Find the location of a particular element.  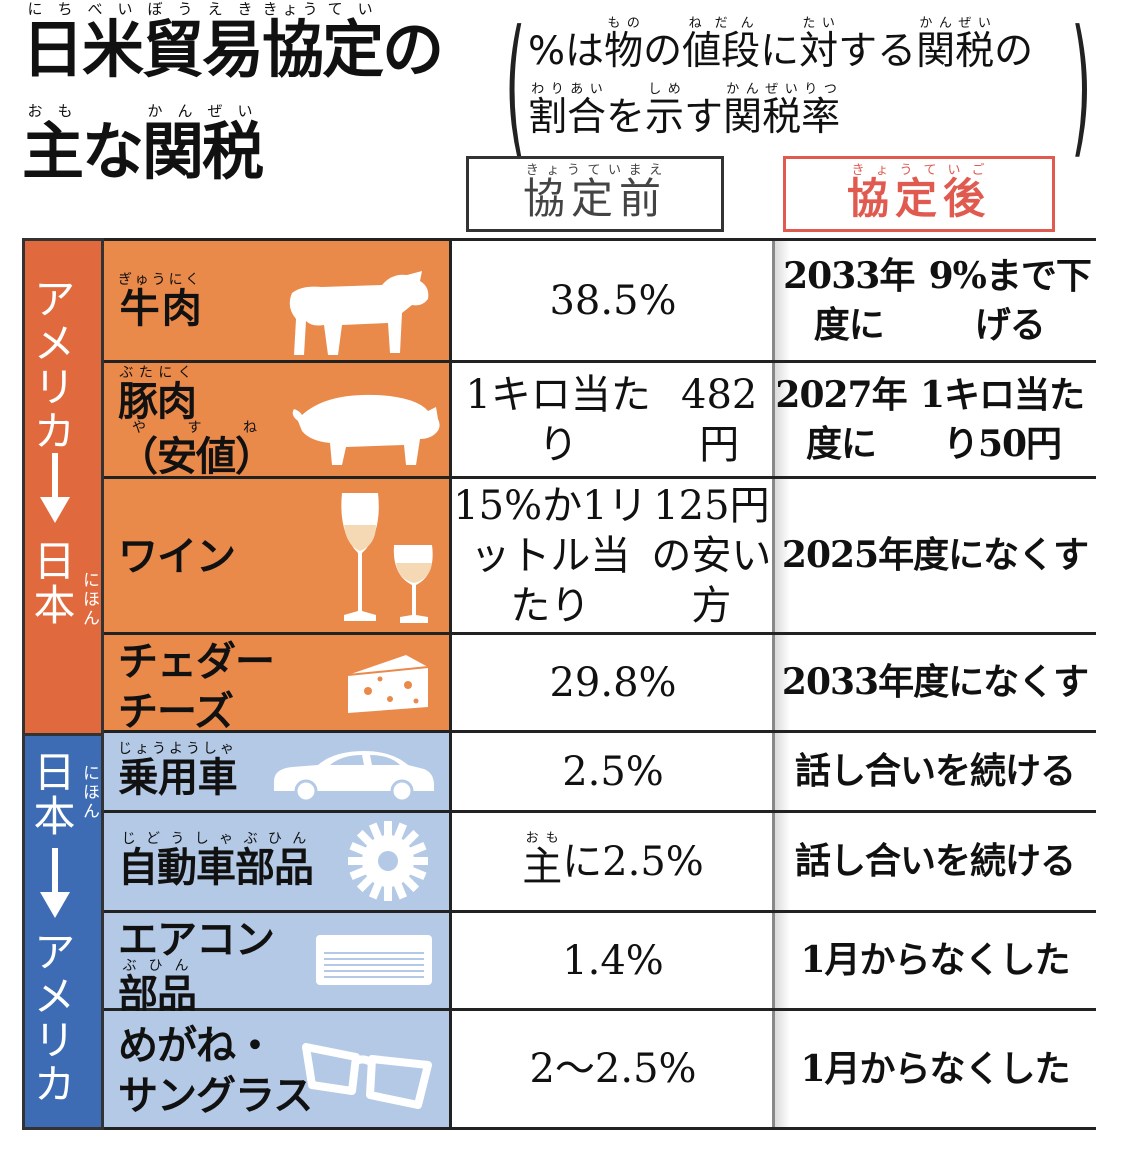

before-cell: 1キロ当たり 482円 is located at coordinates (611, 419).